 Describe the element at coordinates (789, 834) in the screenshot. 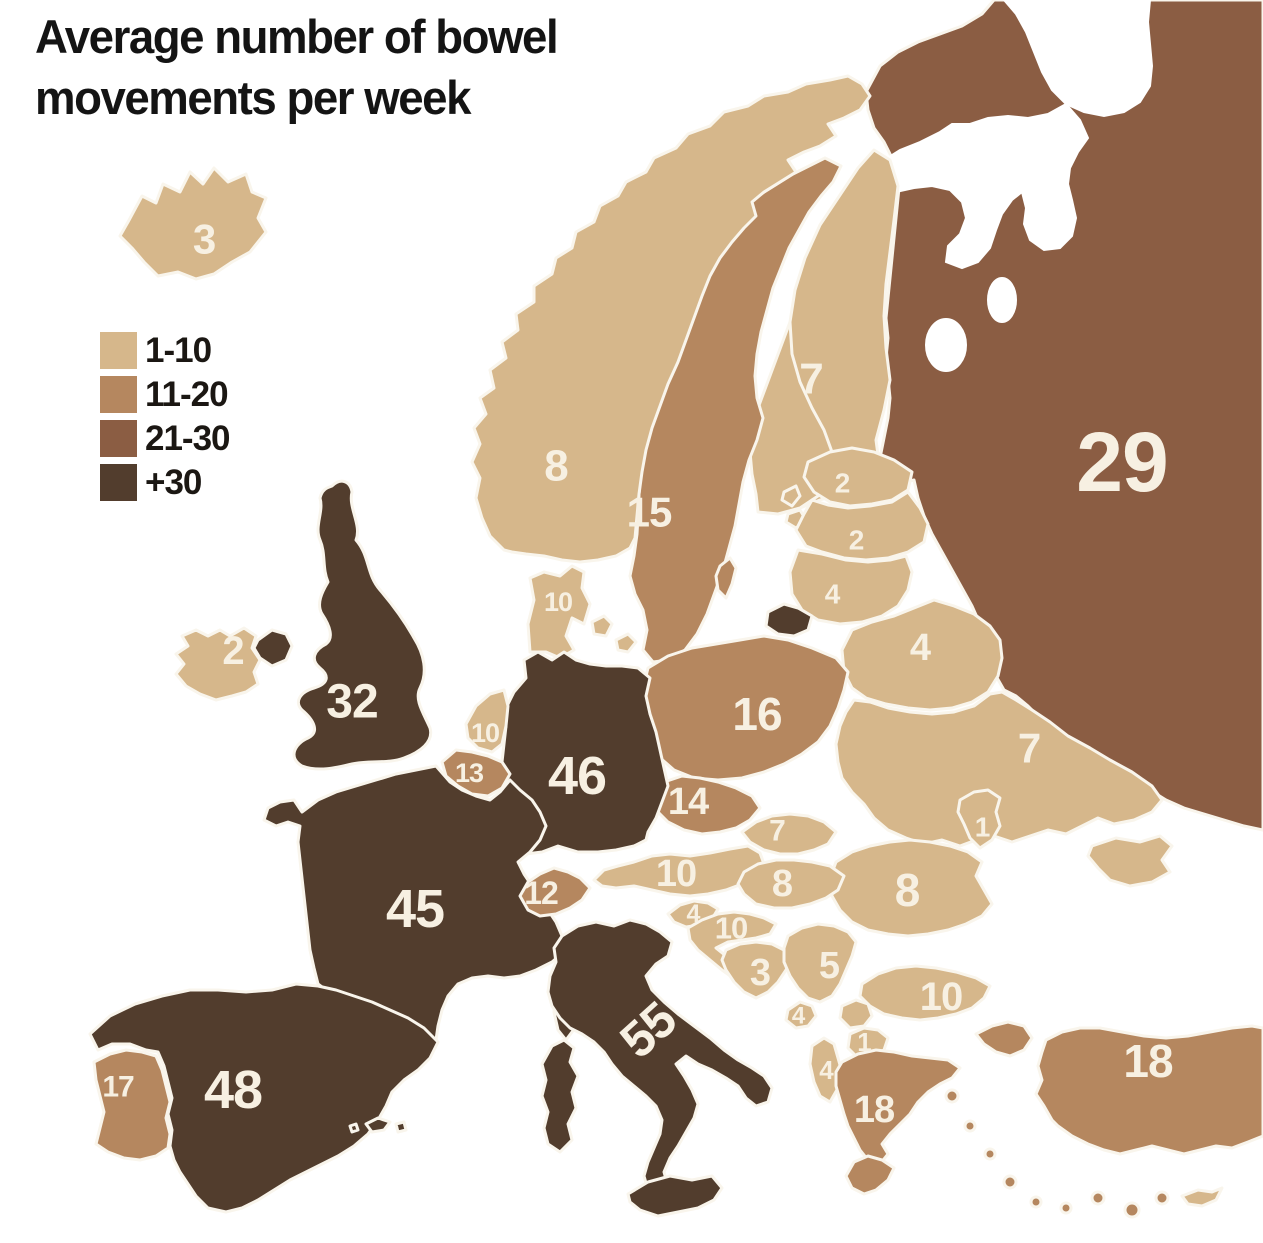

I see `country-slovakia` at that location.